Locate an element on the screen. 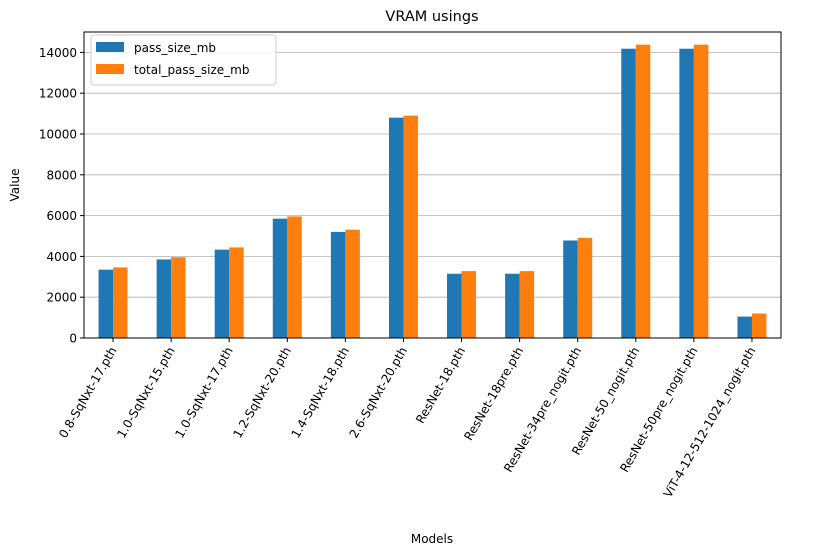 The image size is (817, 560). y-tick-label: 8000 is located at coordinates (61, 175).